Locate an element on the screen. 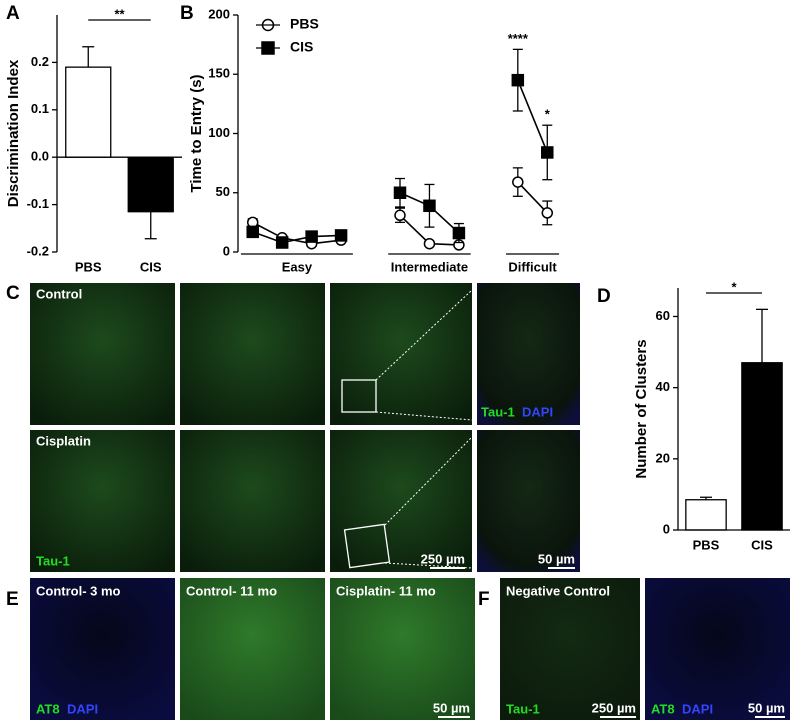 This screenshot has height=728, width=800. panel-letter: B is located at coordinates (187, 13).